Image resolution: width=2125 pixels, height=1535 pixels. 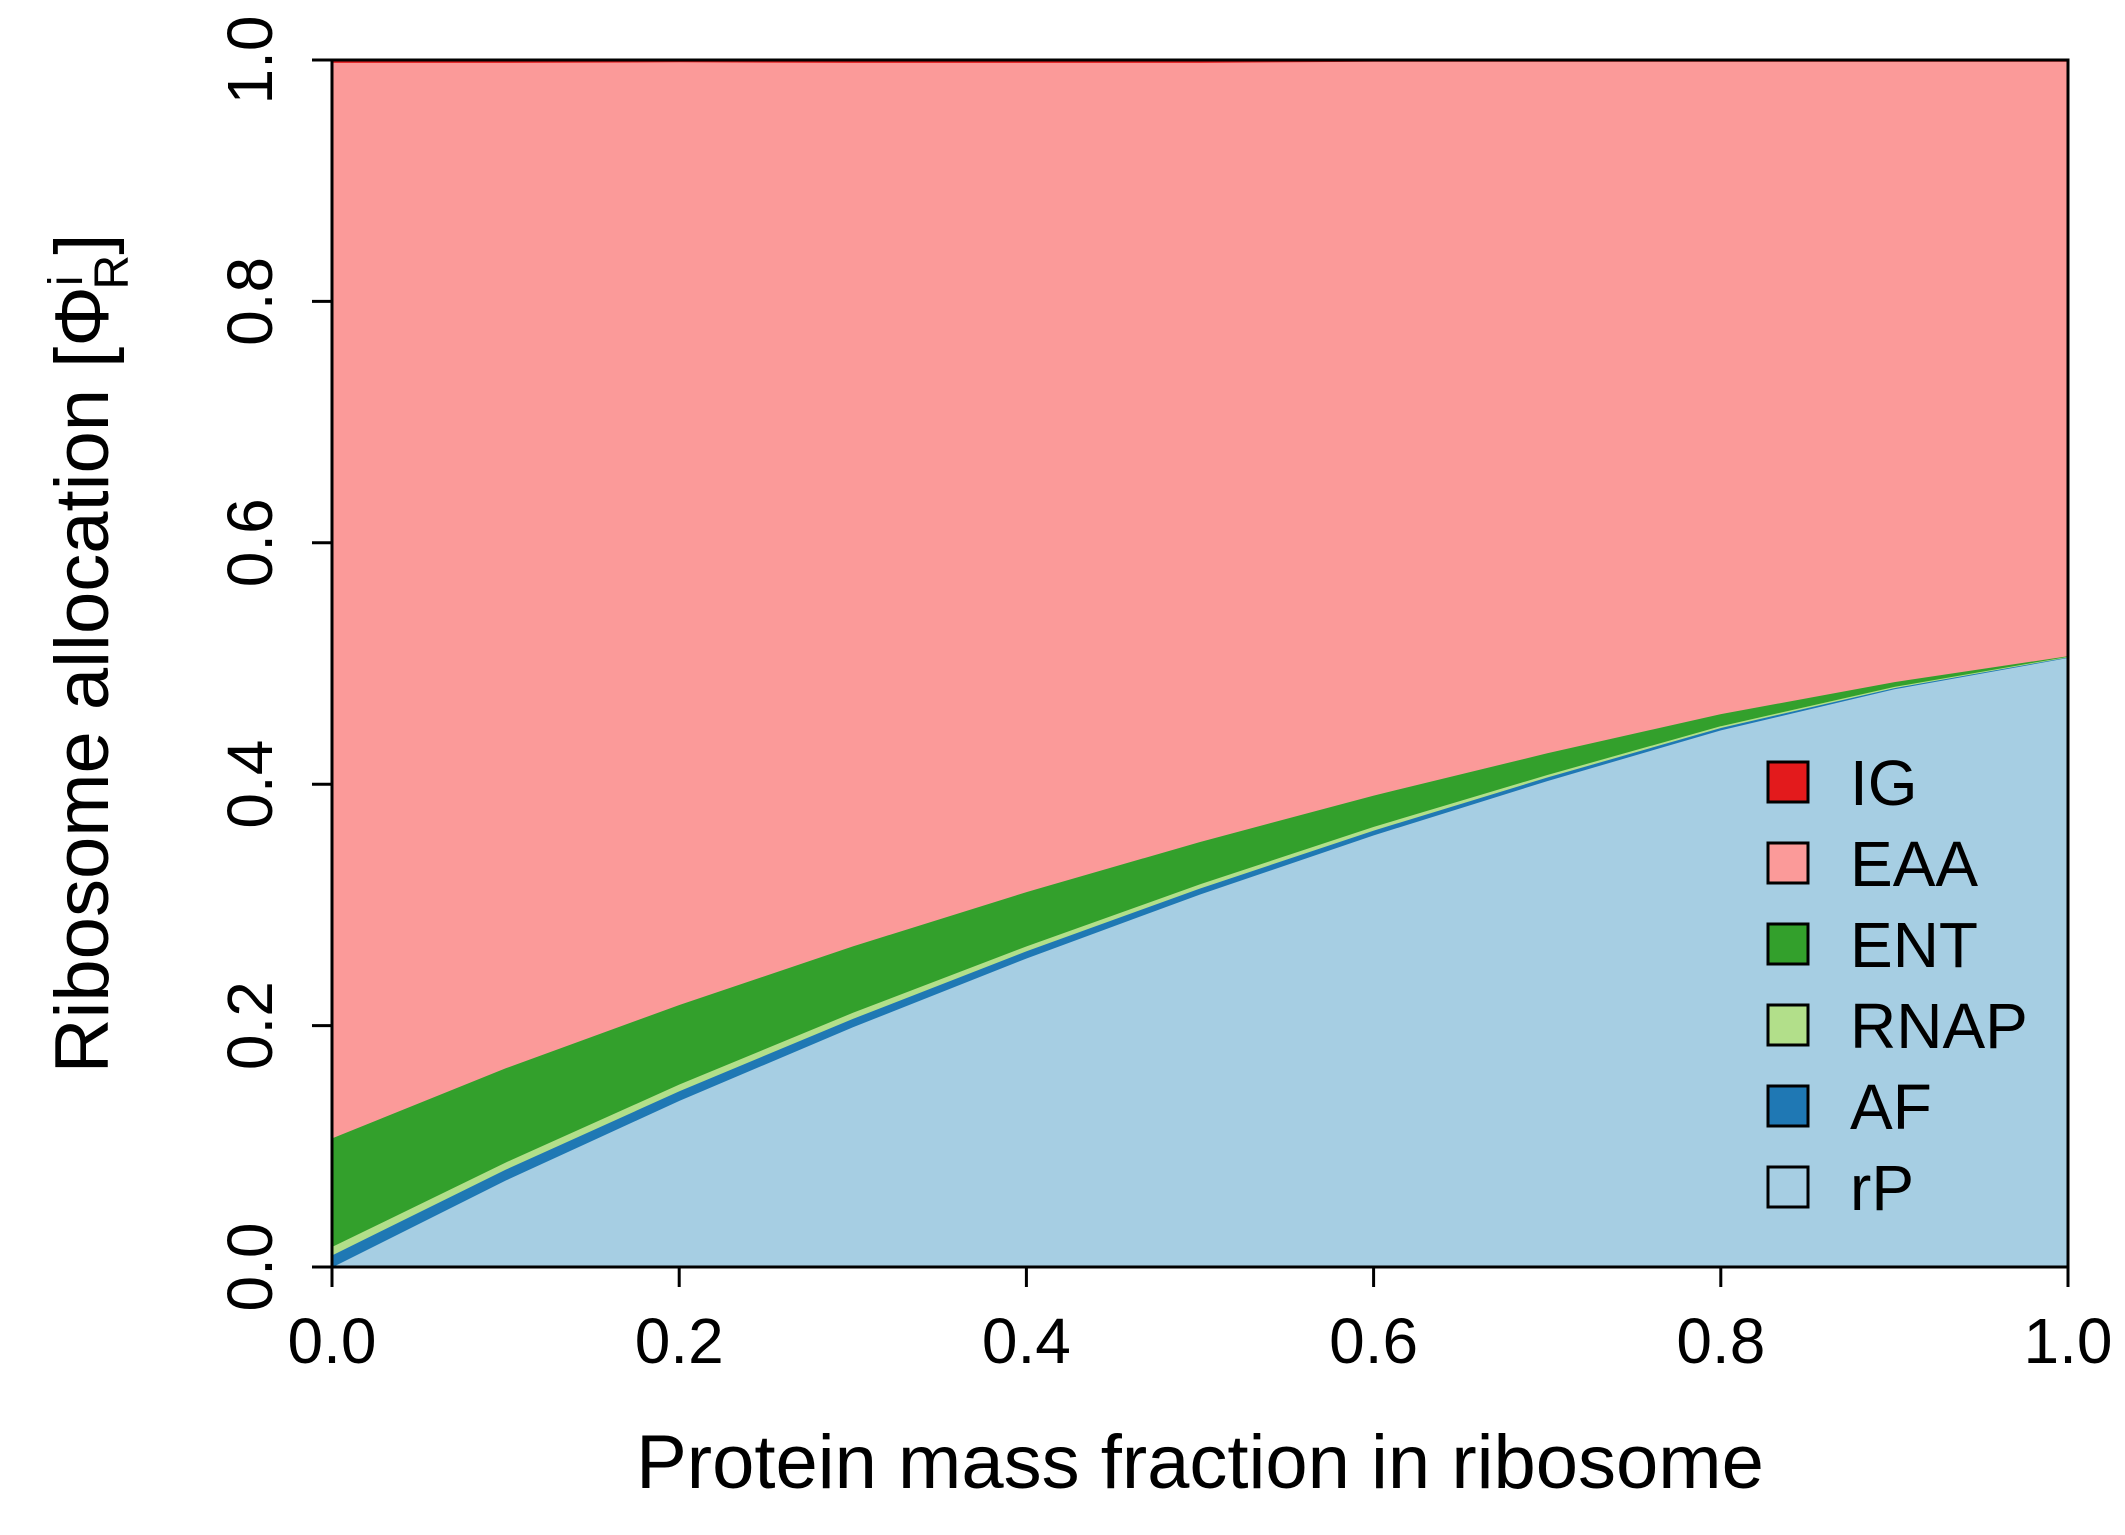 I want to click on legend-swatch-ent, so click(x=1788, y=944).